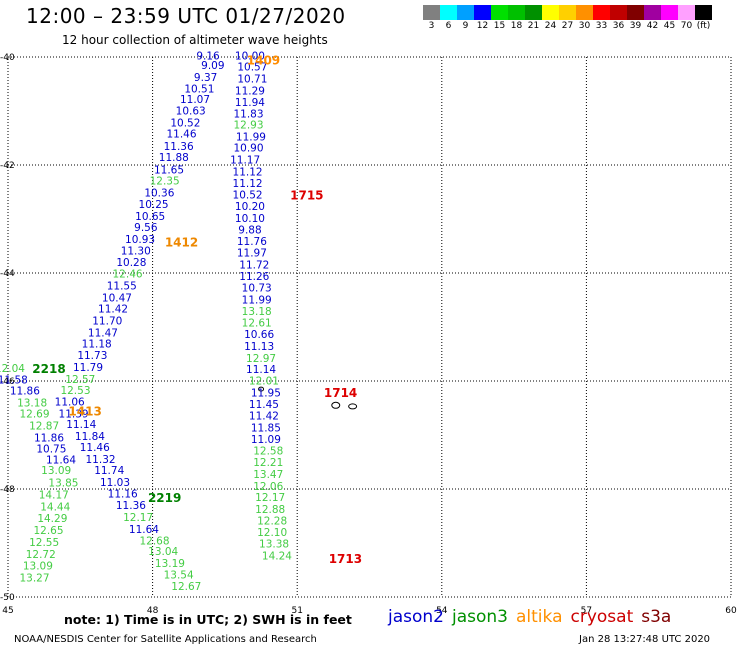  Describe the element at coordinates (169, 170) in the screenshot. I see `swh-value-label: 11.65` at that location.